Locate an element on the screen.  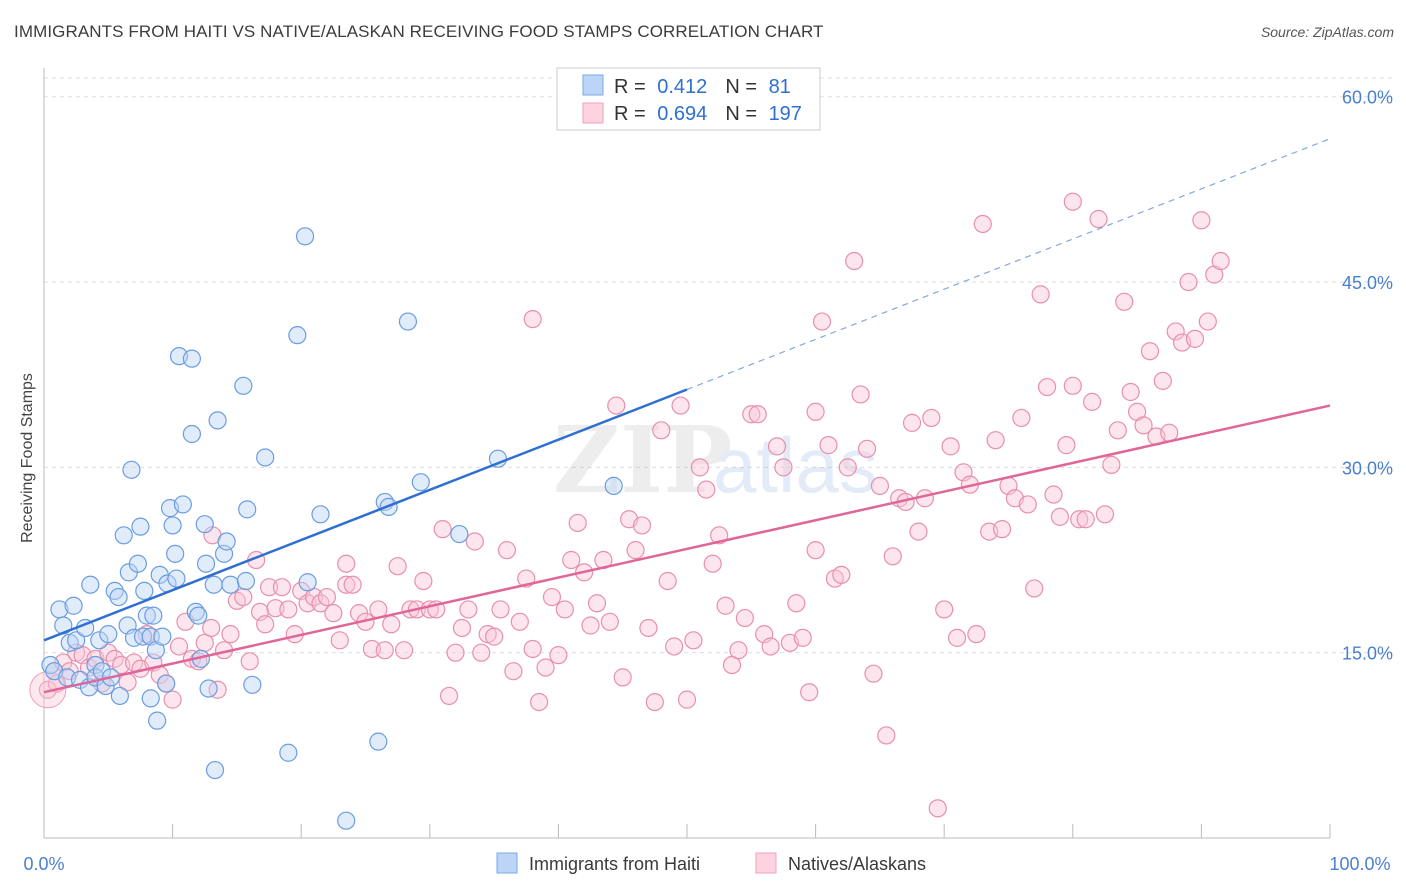
watermark: ZIP atlas is located at coordinates (715, 460).